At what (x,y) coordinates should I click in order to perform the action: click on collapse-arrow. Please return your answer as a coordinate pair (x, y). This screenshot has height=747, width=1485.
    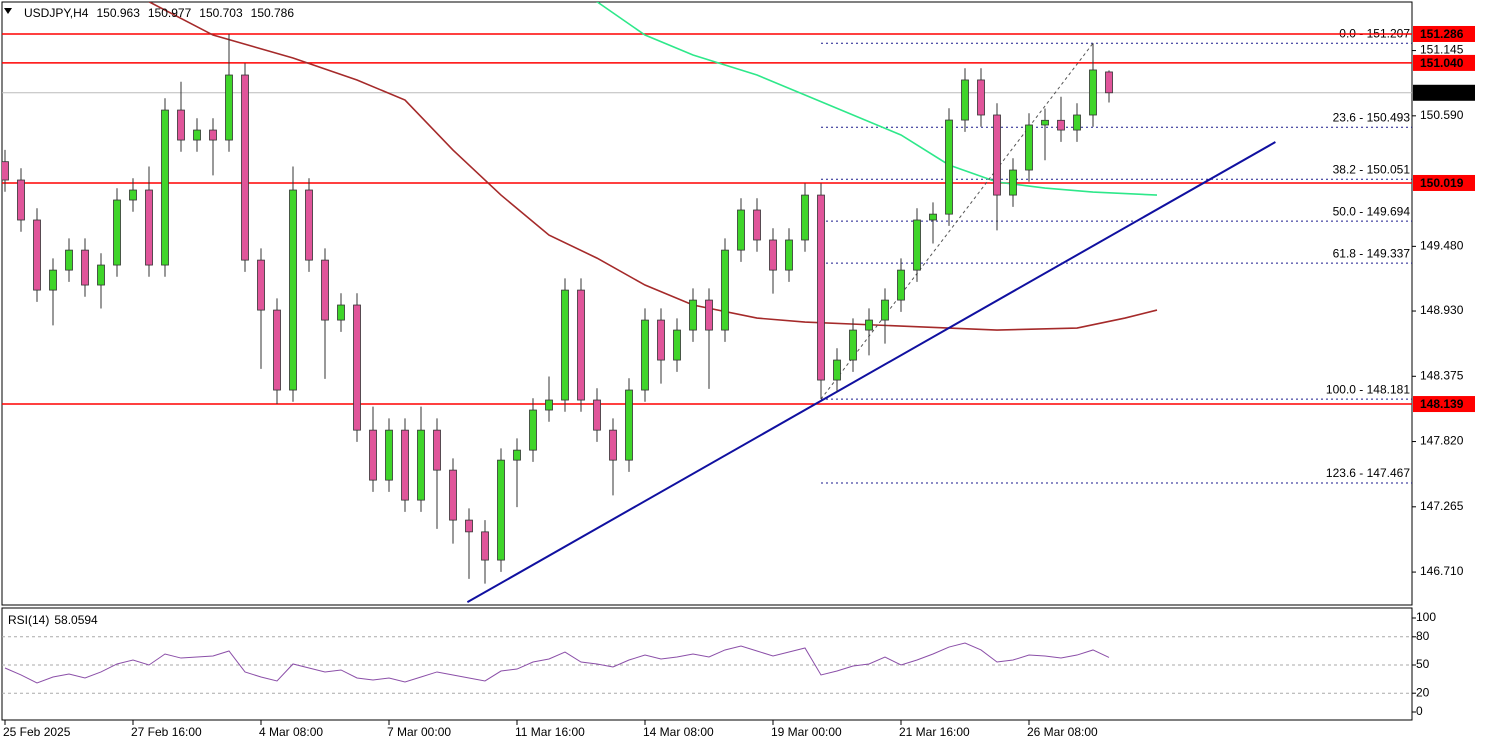
    Looking at the image, I should click on (8, 11).